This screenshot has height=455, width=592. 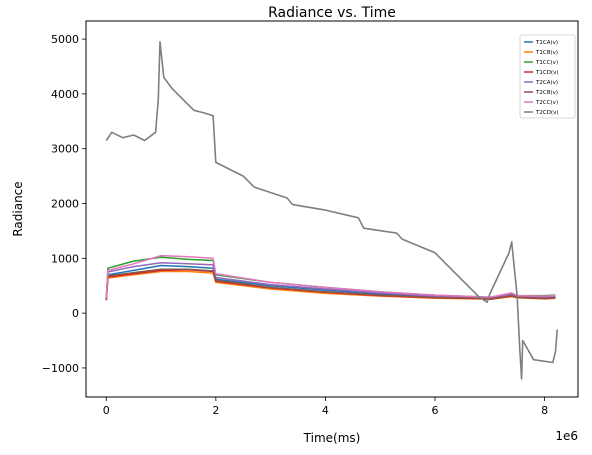 I want to click on x-tick-label: 8, so click(x=544, y=410).